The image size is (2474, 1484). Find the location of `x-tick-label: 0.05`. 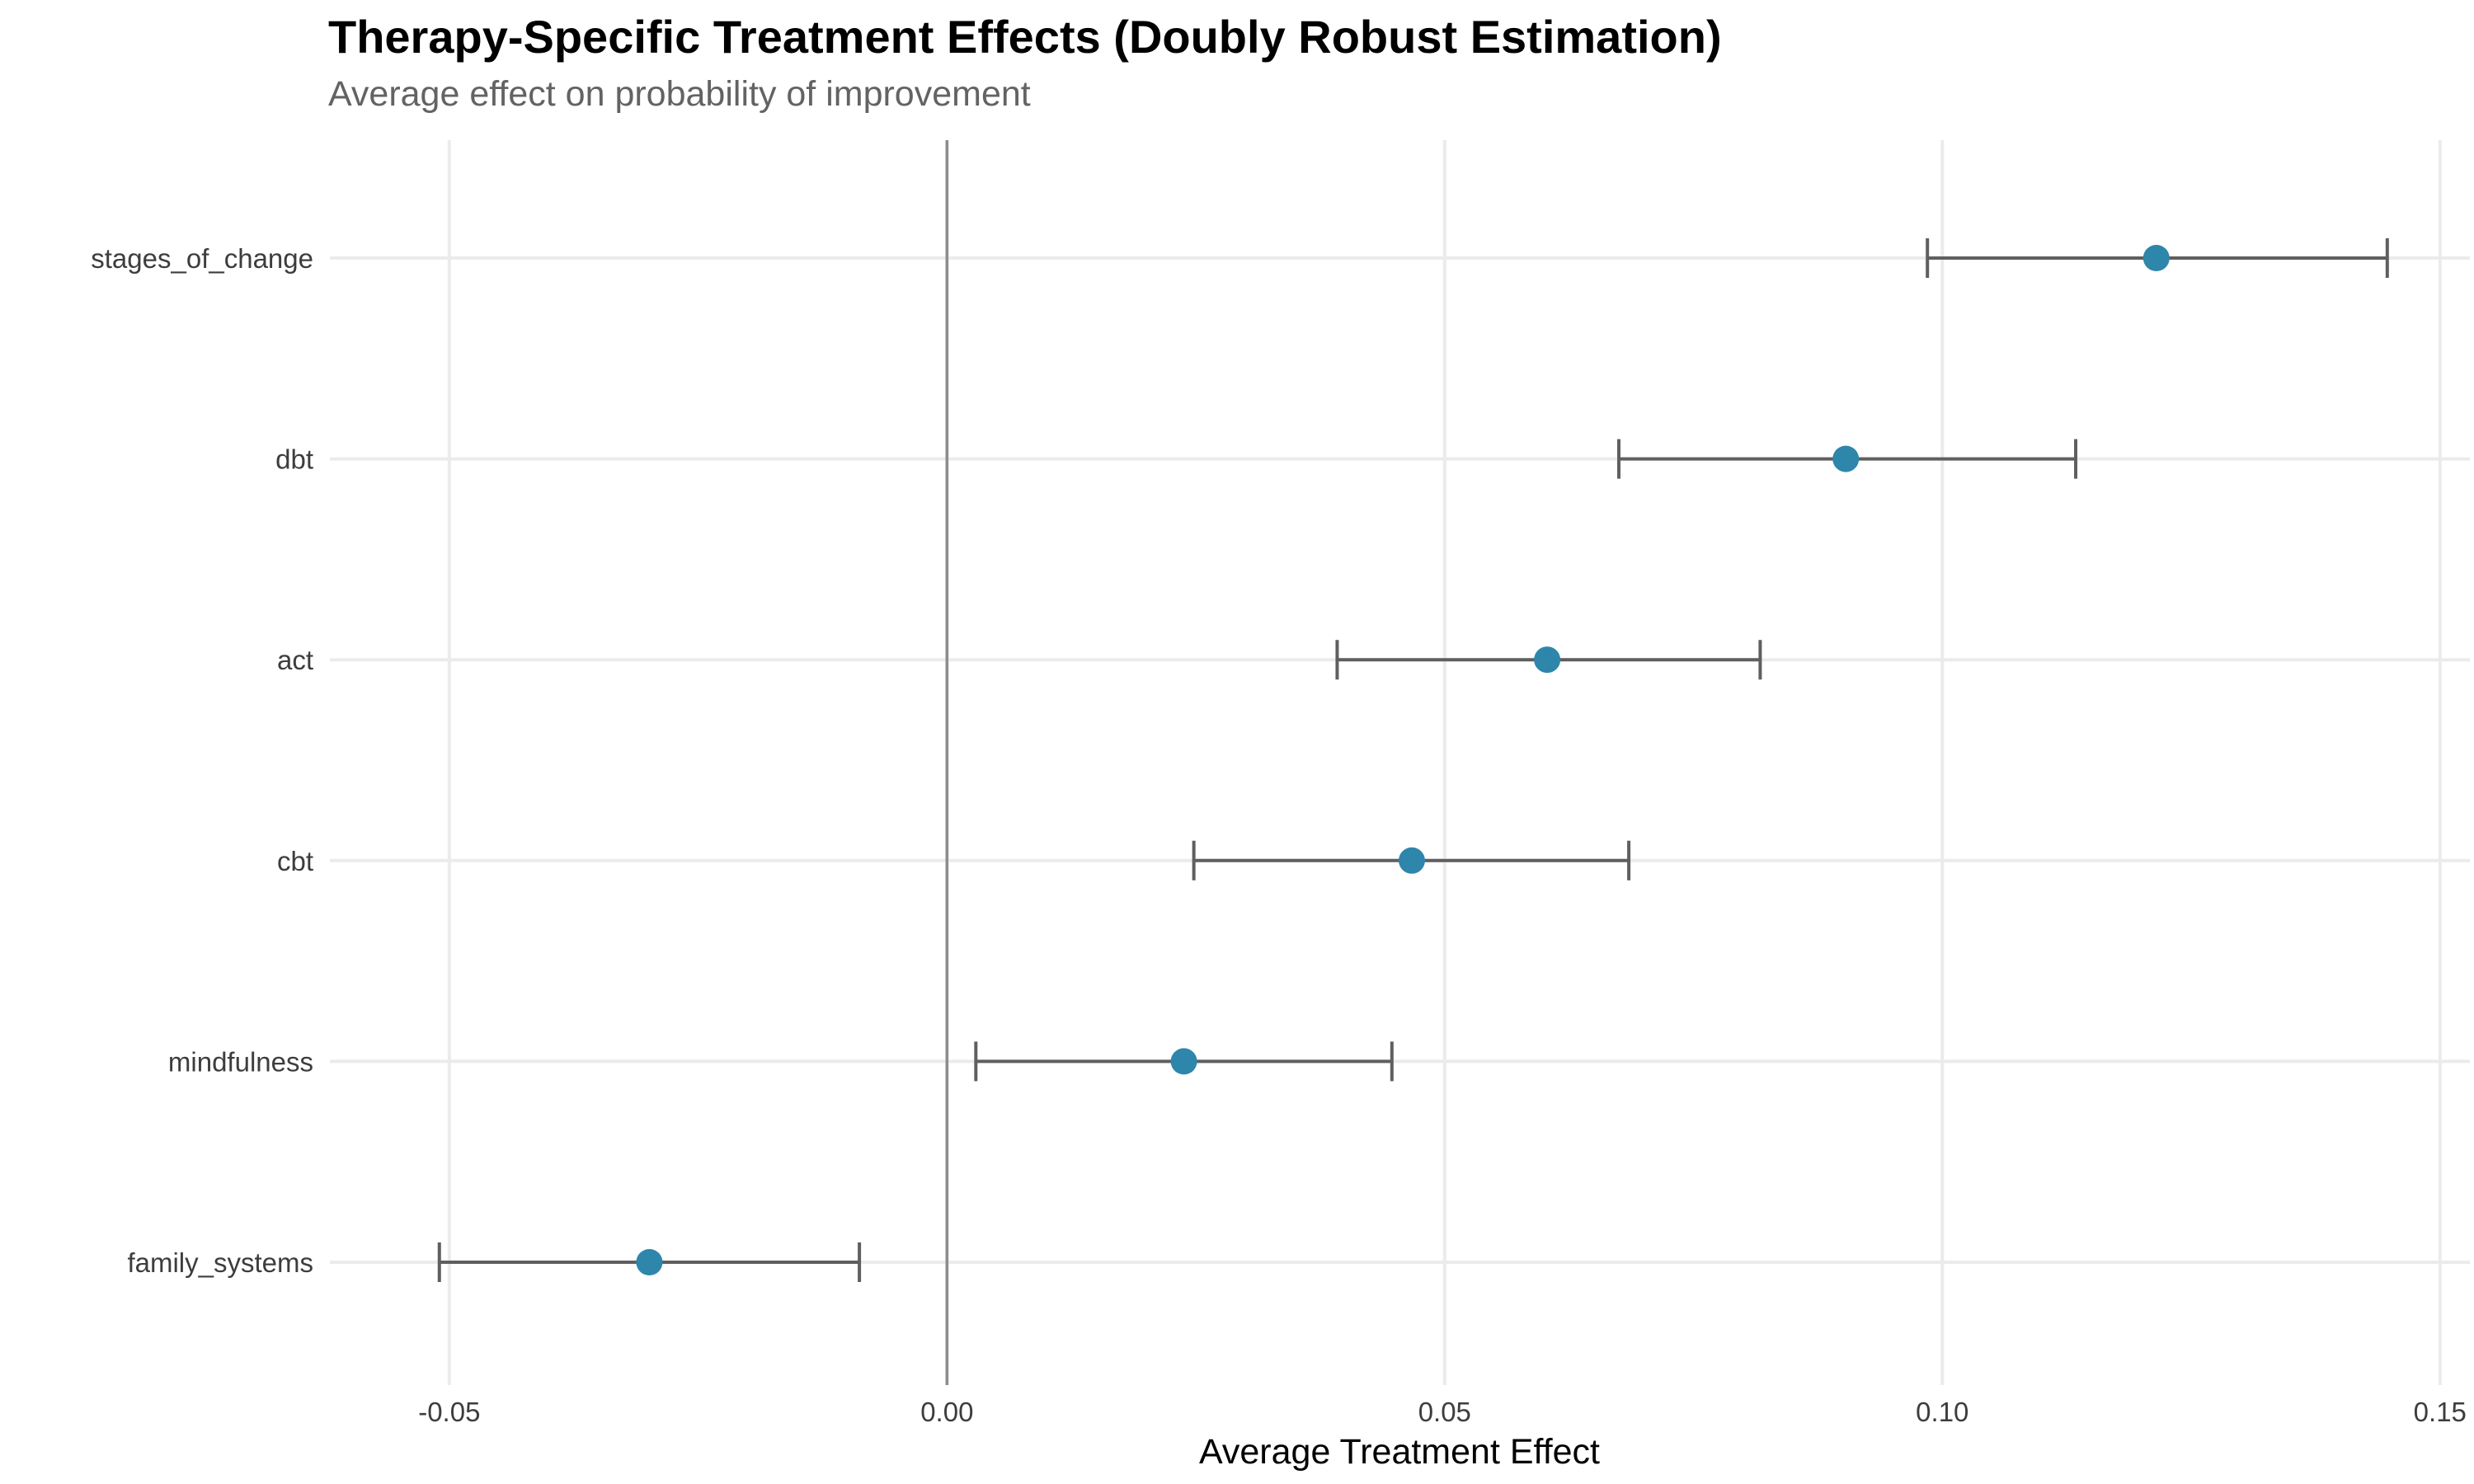

x-tick-label: 0.05 is located at coordinates (1444, 1412).